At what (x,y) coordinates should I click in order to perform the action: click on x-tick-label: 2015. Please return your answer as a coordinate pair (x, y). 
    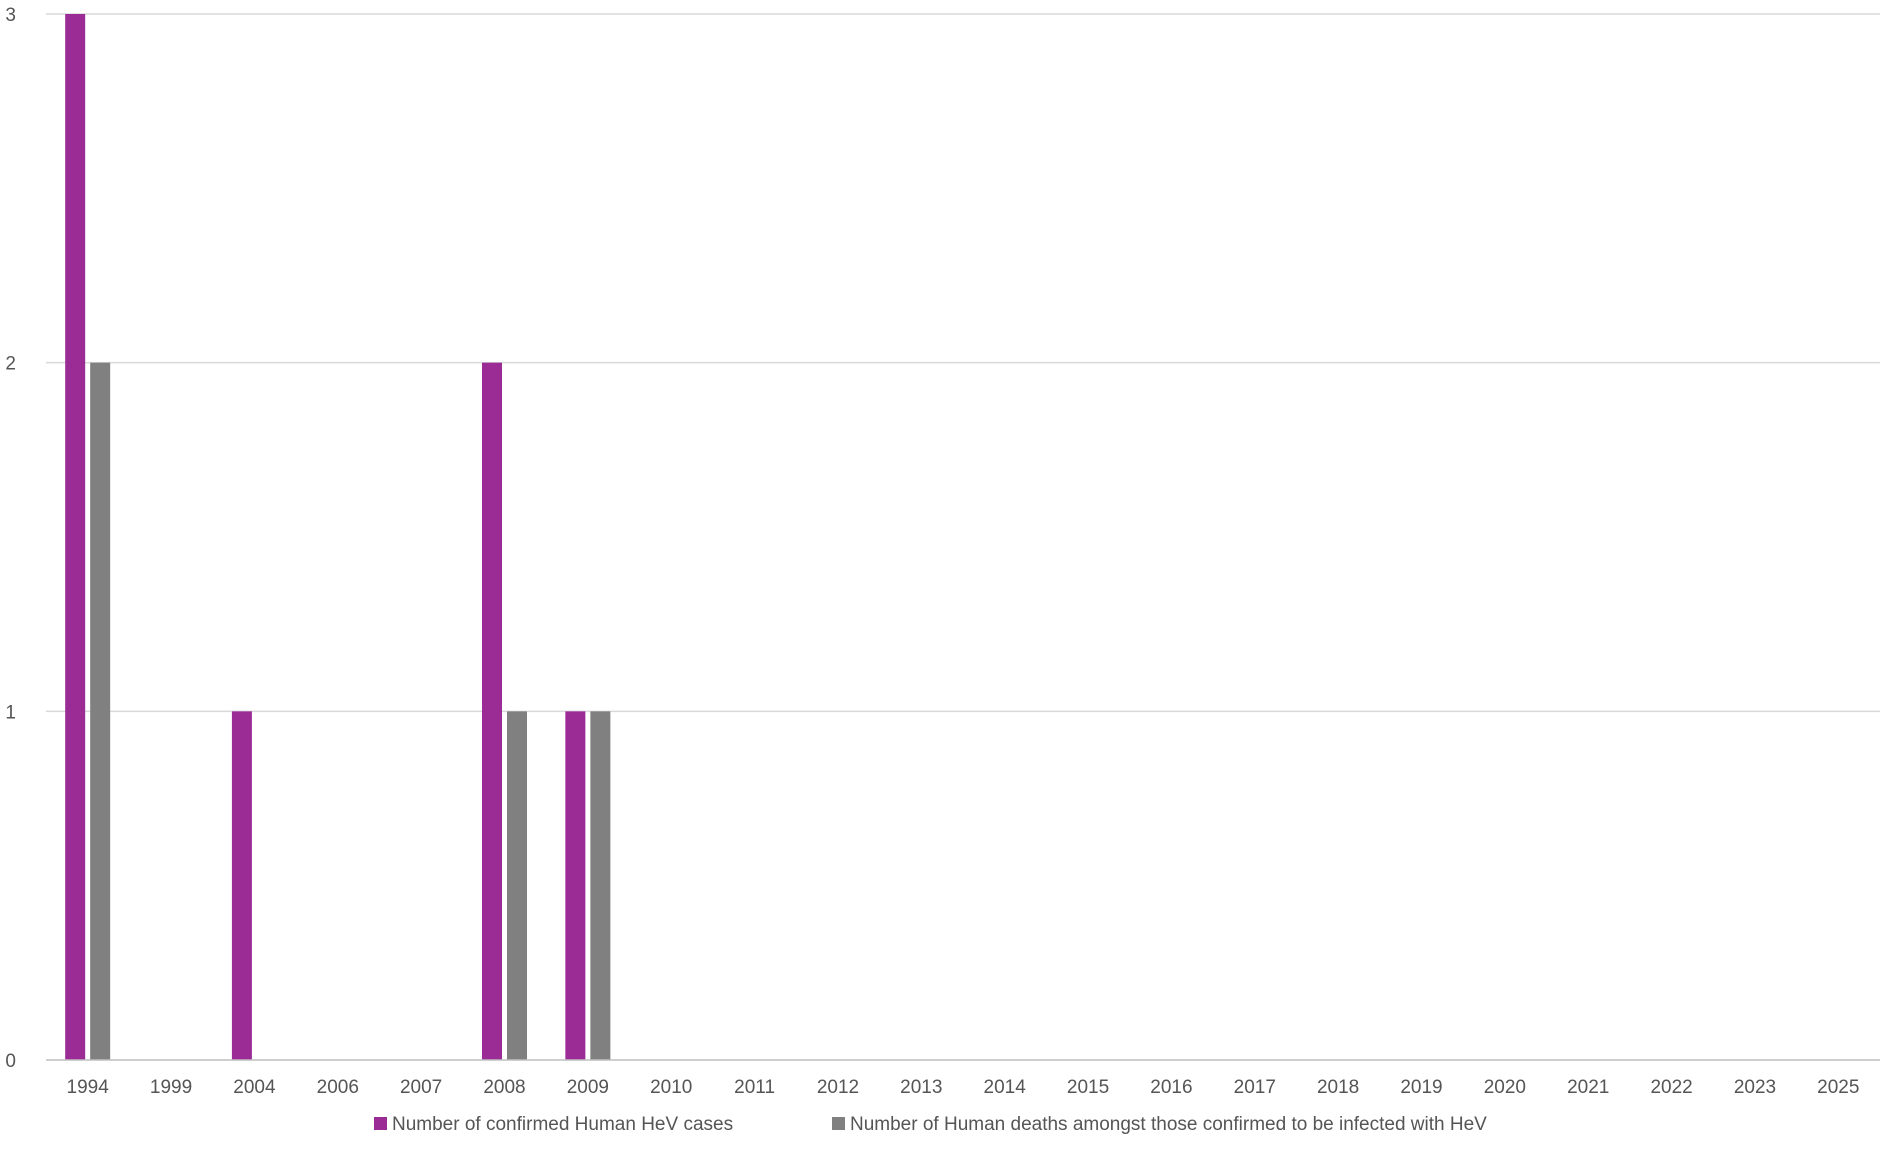
    Looking at the image, I should click on (1088, 1087).